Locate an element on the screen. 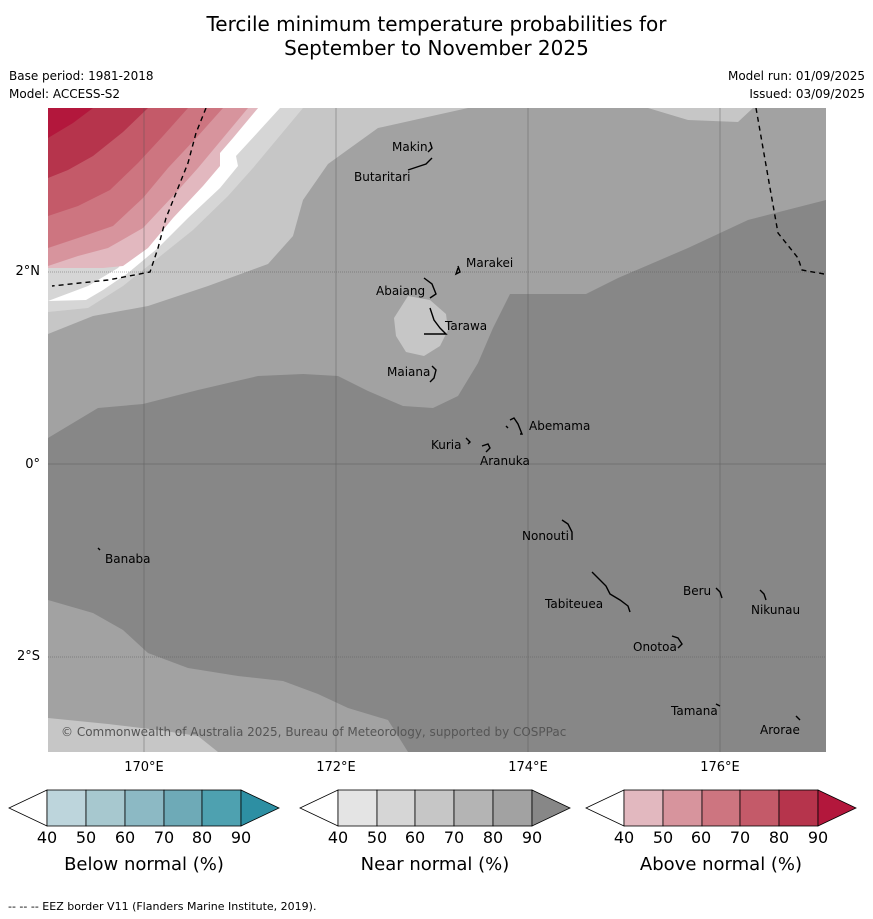  label-beru: Beru is located at coordinates (697, 591).